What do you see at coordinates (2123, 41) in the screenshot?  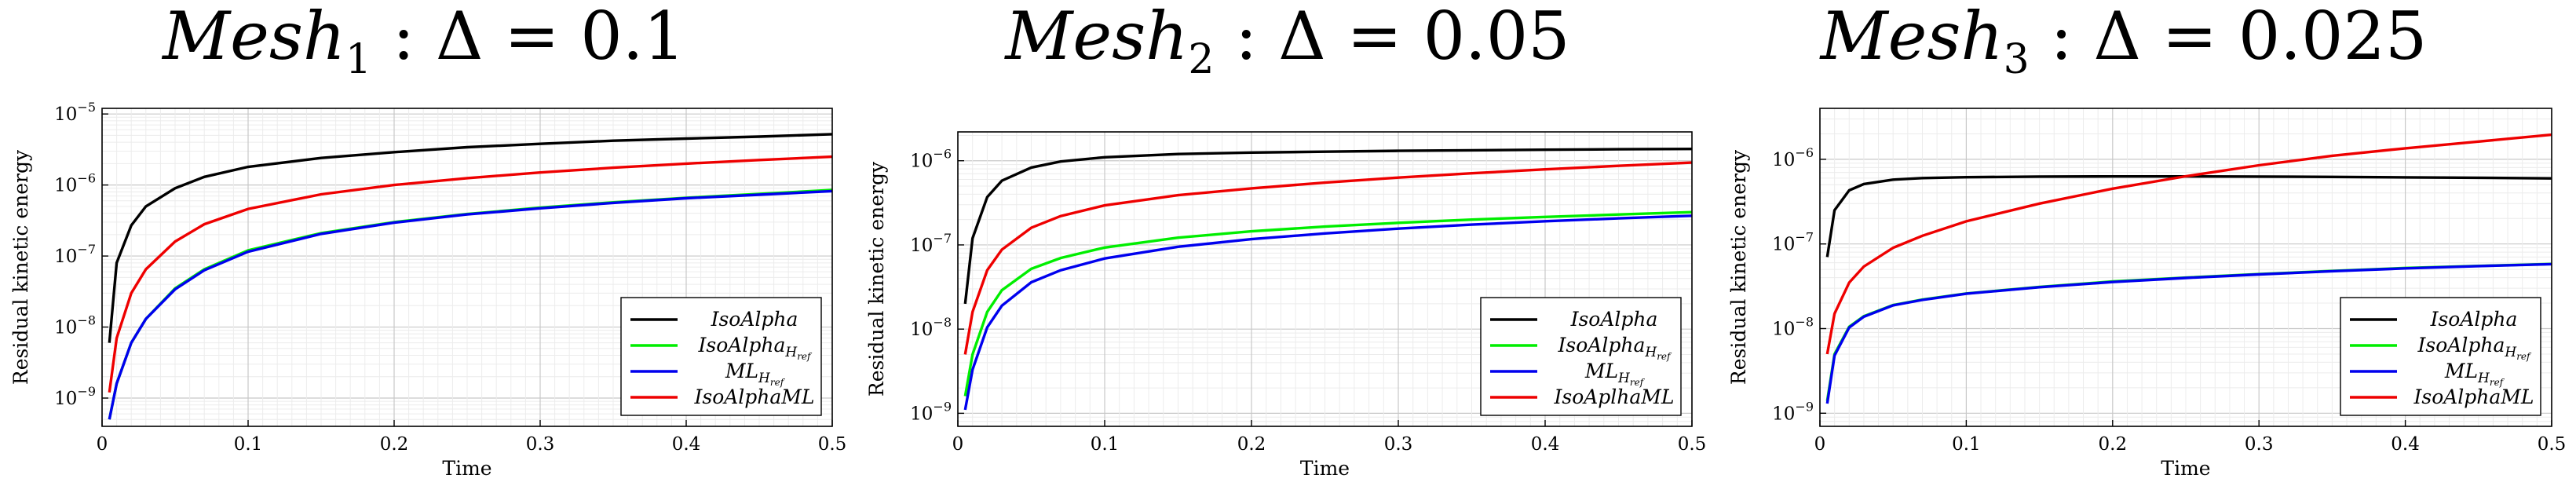 I see `chart-title: Mesh3 : Δ = 0.025` at bounding box center [2123, 41].